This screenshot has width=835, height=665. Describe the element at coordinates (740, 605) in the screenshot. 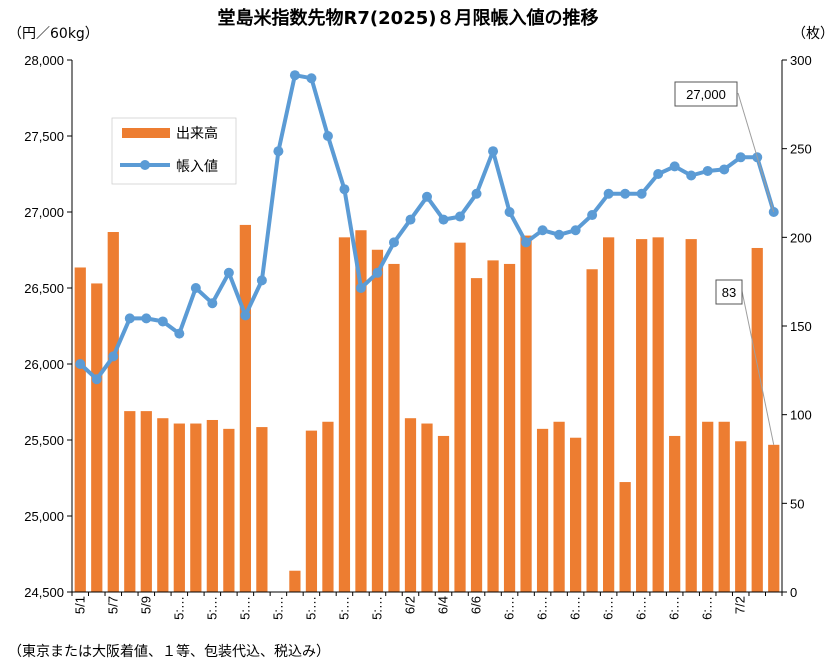

I see `x-tick-label: 7/2` at that location.